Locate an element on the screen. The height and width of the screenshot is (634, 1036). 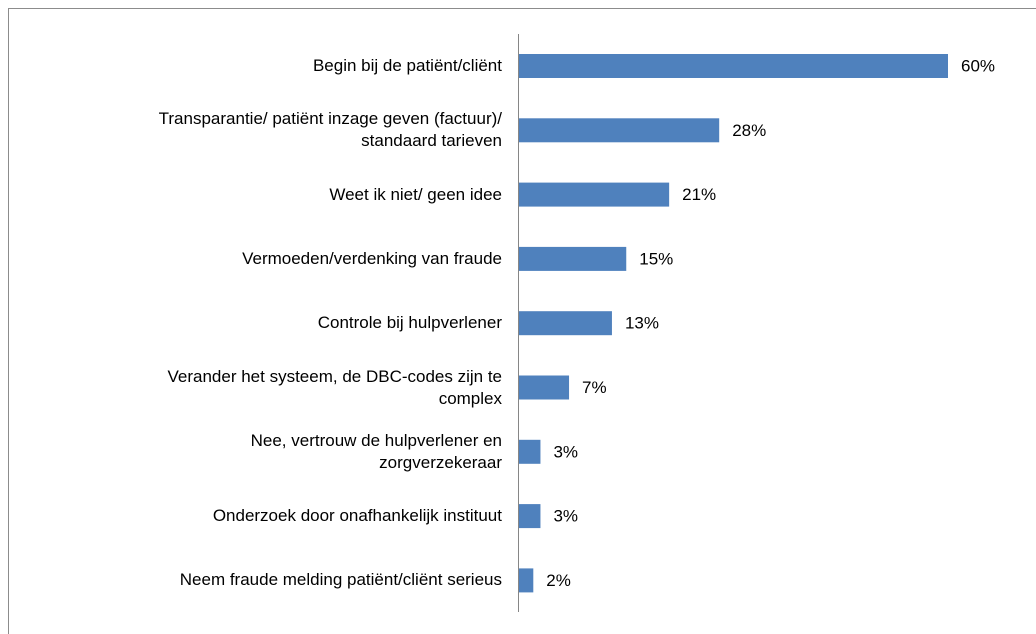
category-label: Controle bij hulpverlener is located at coordinates (409, 323).